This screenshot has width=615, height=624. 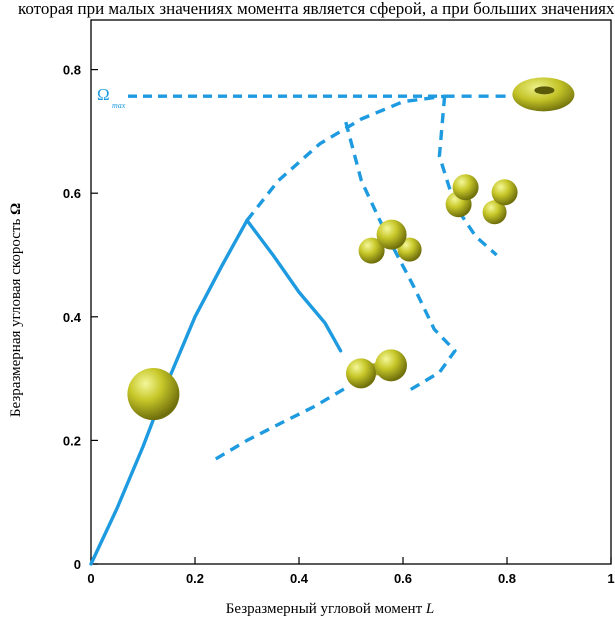 I want to click on x-axis-title-text: Безразмерный угловой момент, so click(x=326, y=609).